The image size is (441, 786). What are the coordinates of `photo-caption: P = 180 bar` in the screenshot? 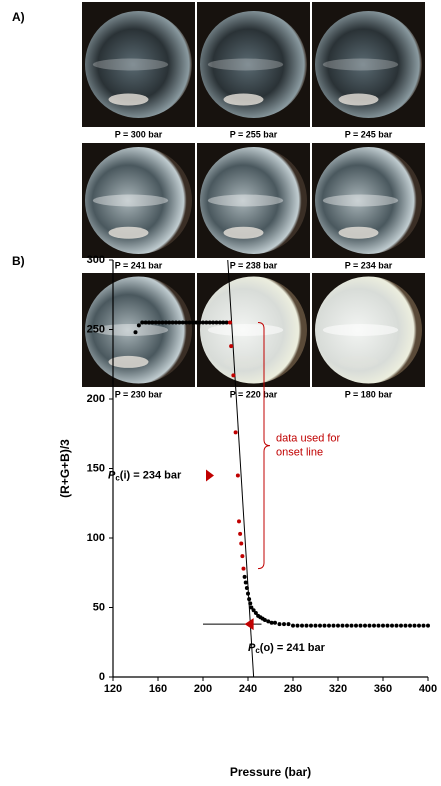 It's located at (369, 394).